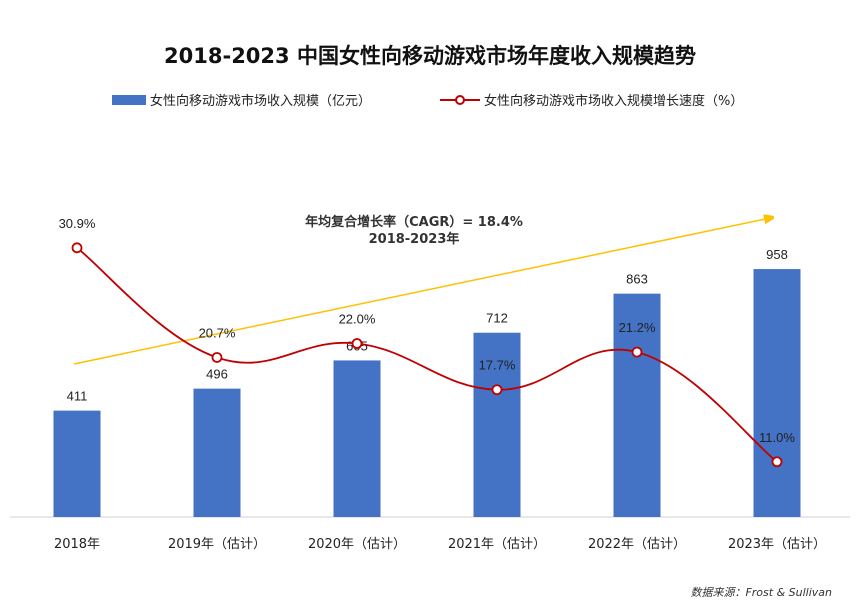  I want to click on cagr-annotation: 年均复合增长率（CAGR）= 18.4%, so click(414, 222).